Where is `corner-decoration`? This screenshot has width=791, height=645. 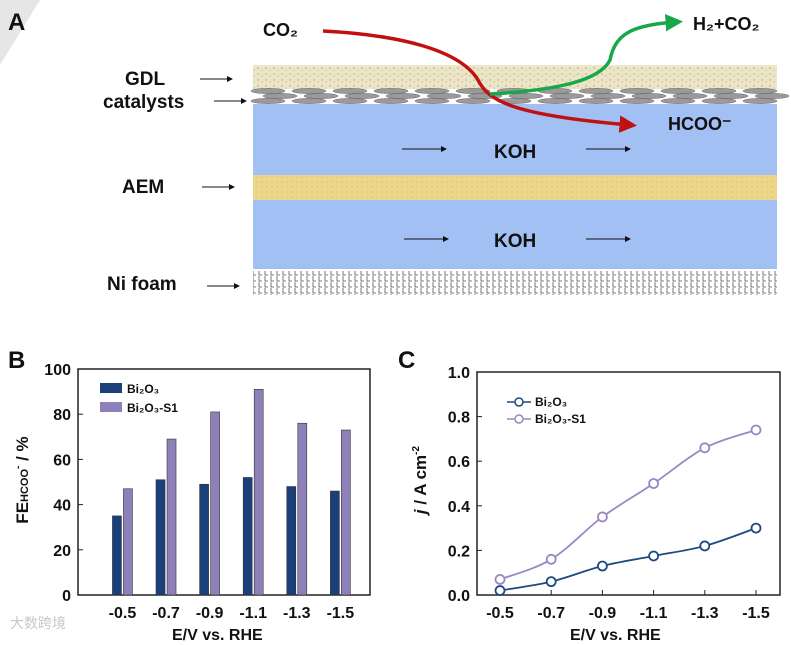 corner-decoration is located at coordinates (20, 32).